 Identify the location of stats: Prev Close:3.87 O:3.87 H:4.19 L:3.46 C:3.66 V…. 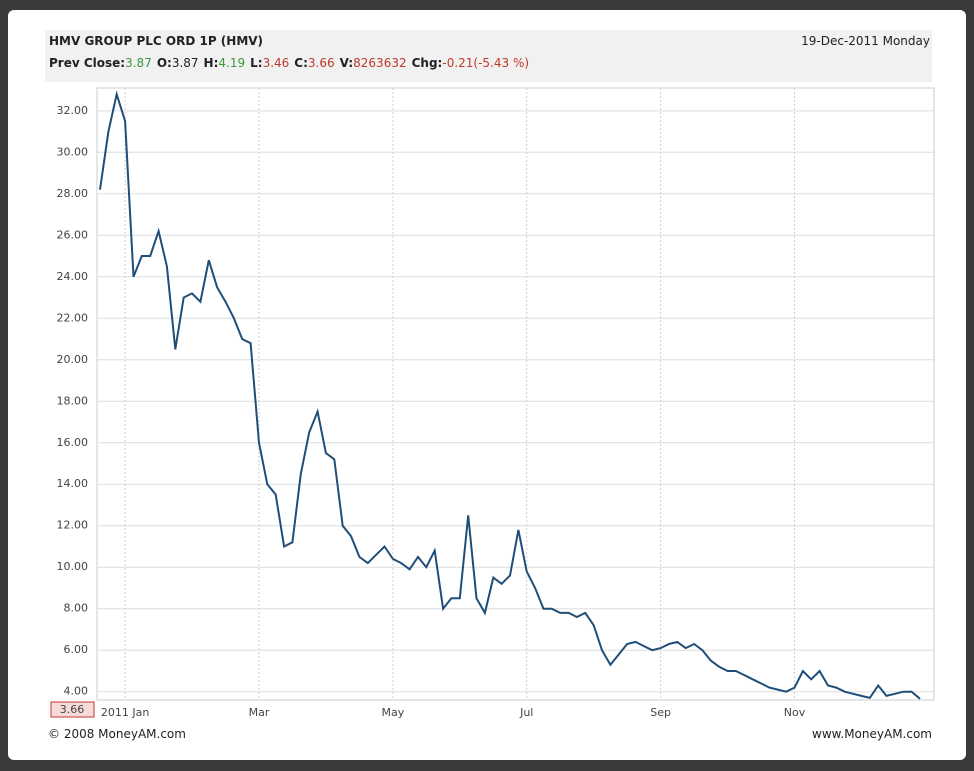
(291, 63).